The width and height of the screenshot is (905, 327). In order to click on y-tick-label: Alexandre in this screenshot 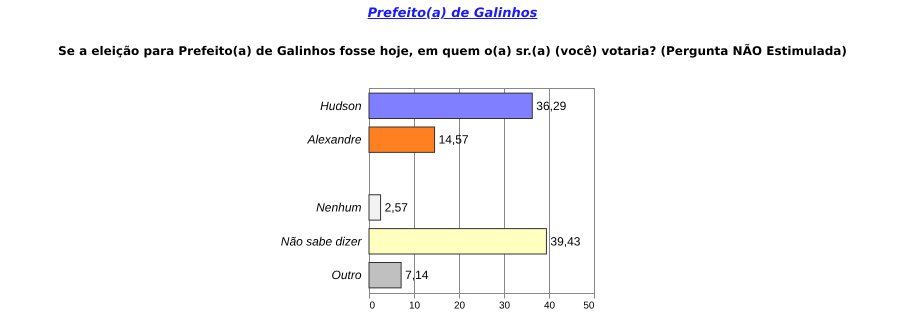, I will do `click(334, 139)`.